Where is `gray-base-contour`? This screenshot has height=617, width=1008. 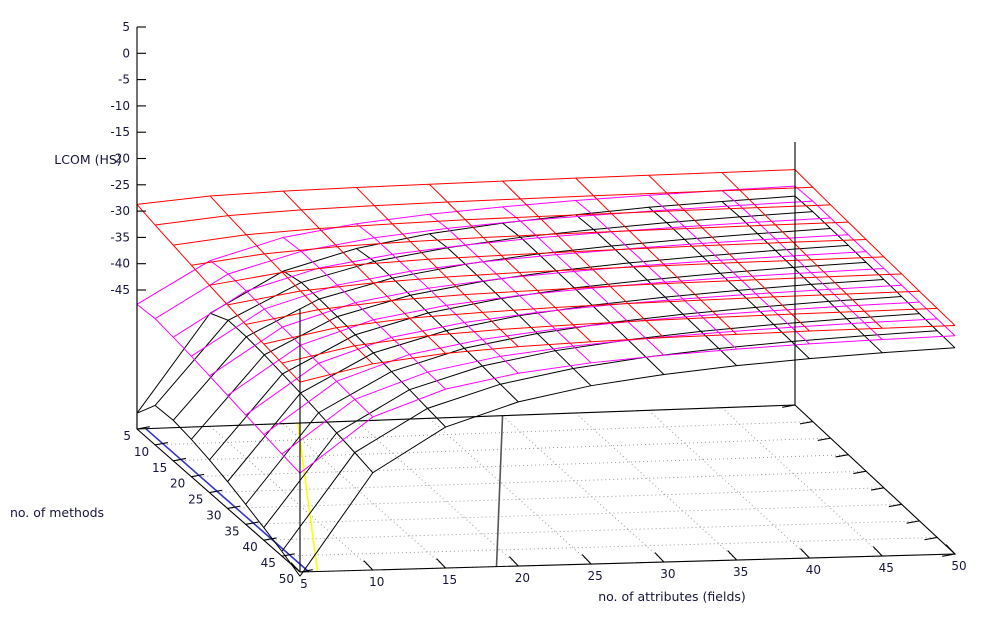 gray-base-contour is located at coordinates (499, 491).